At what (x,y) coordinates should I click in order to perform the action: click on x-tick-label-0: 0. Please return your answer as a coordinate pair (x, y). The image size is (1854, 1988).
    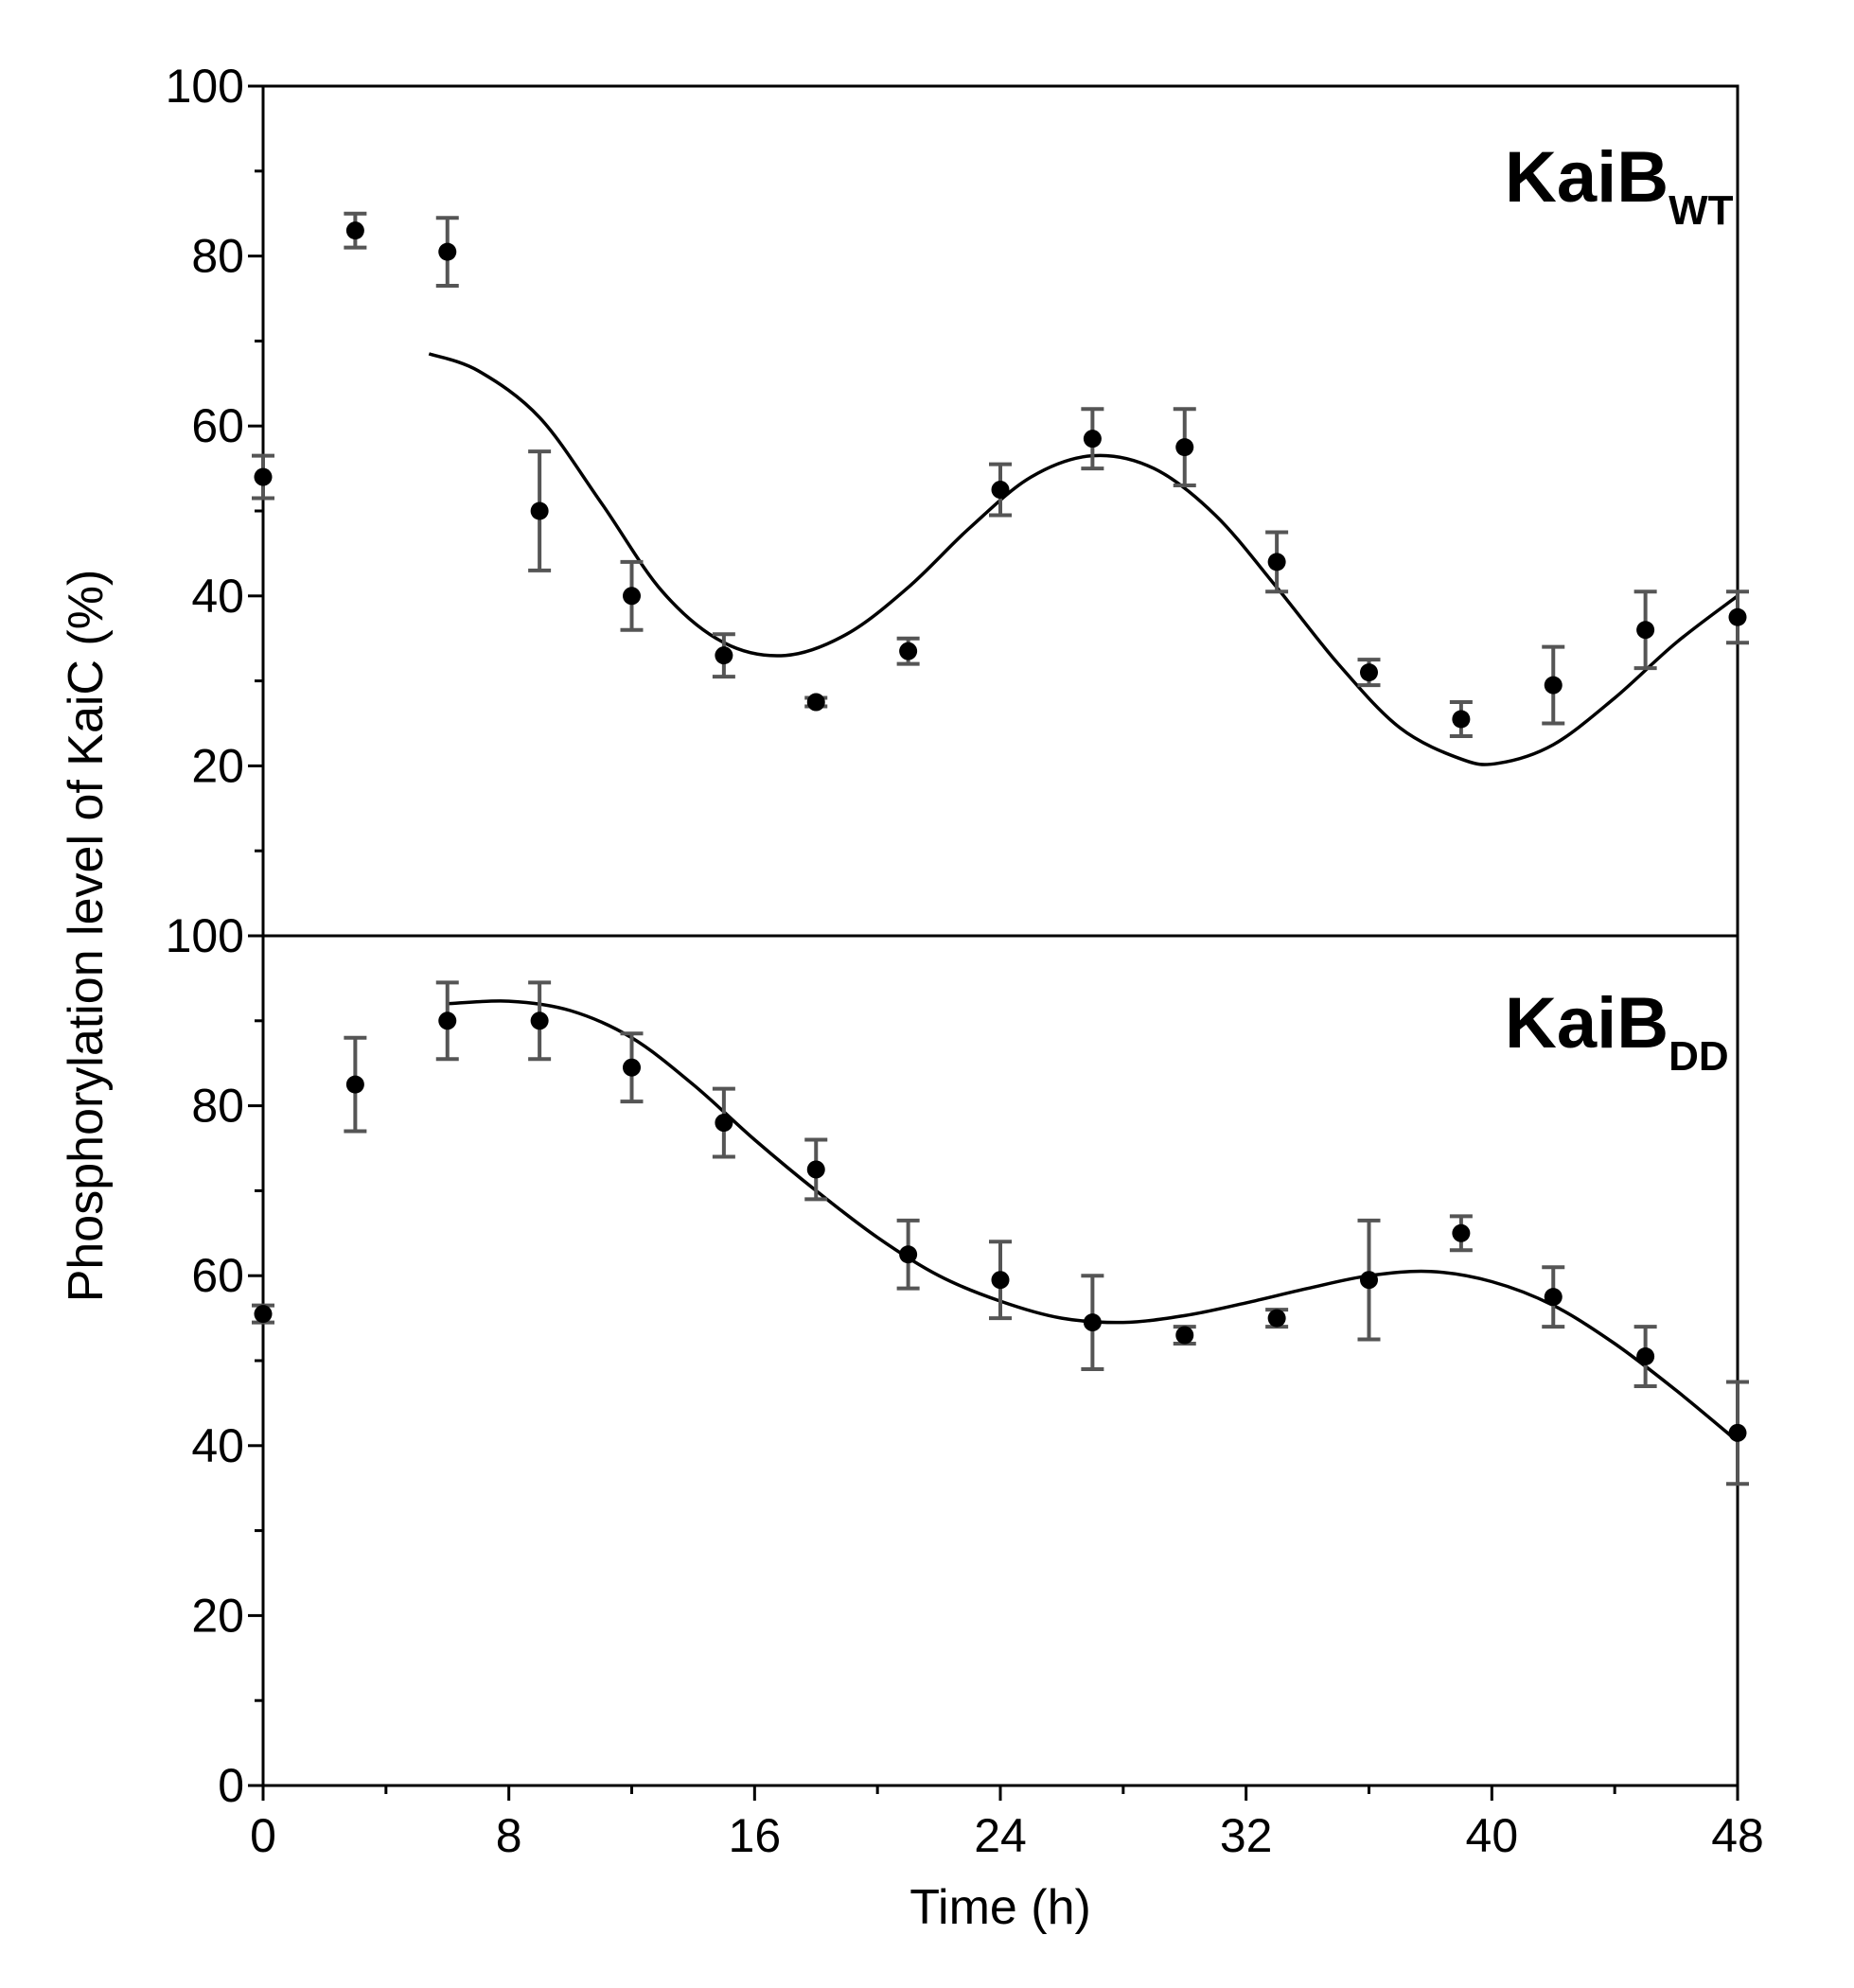
    Looking at the image, I should click on (263, 1836).